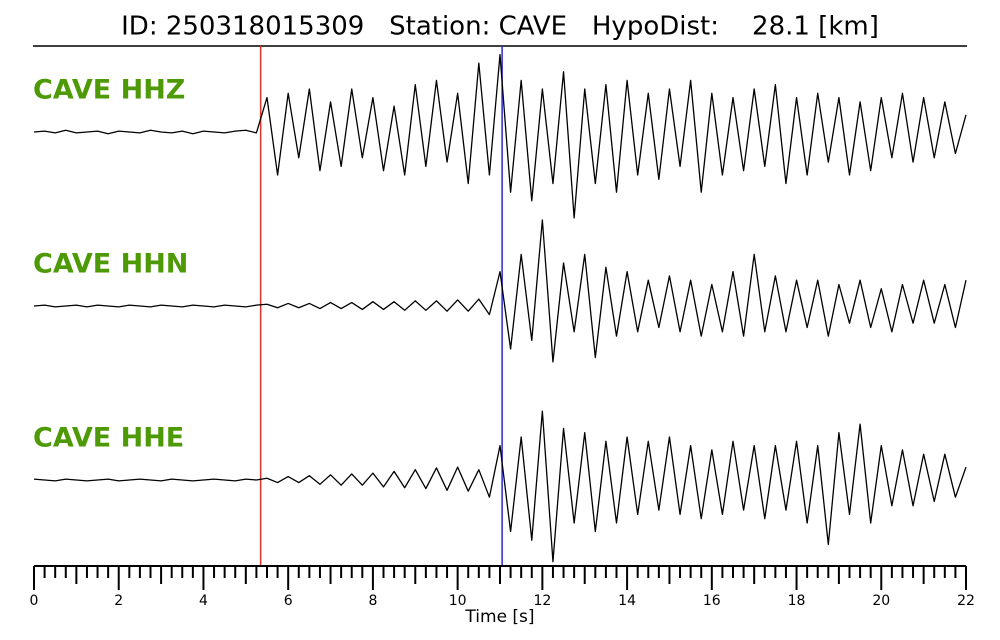 This screenshot has height=640, width=1000. I want to click on x-tick-label: 4, so click(203, 601).